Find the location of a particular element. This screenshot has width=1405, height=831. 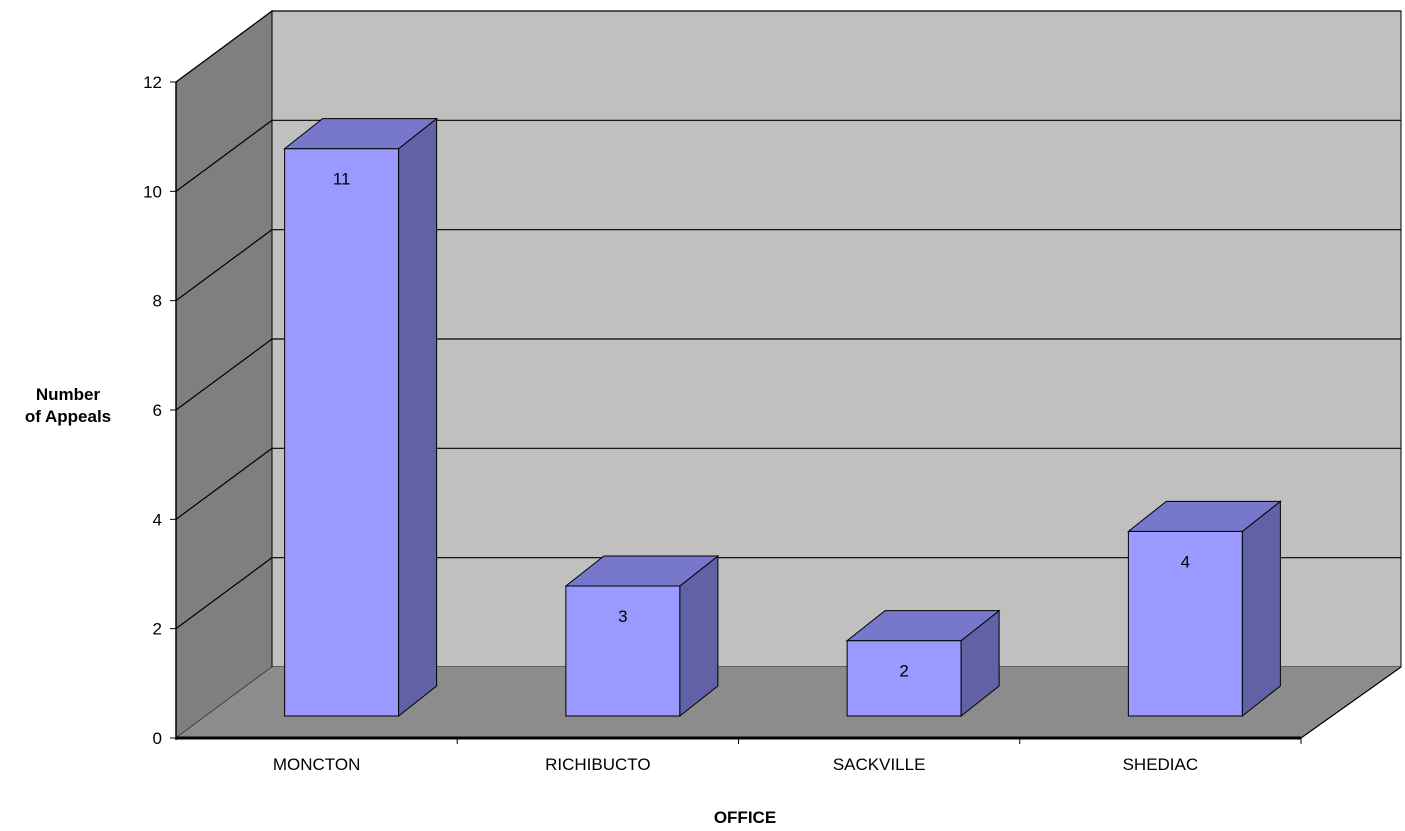

y-tick-label: 12 is located at coordinates (152, 82).